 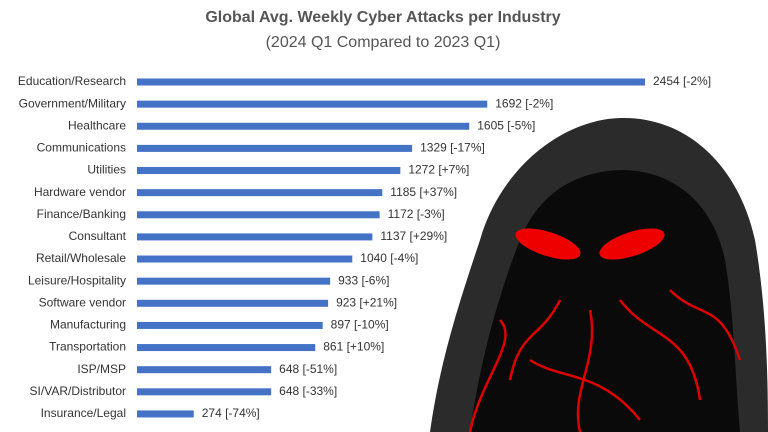 What do you see at coordinates (97, 125) in the screenshot?
I see `category-label: Healthcare` at bounding box center [97, 125].